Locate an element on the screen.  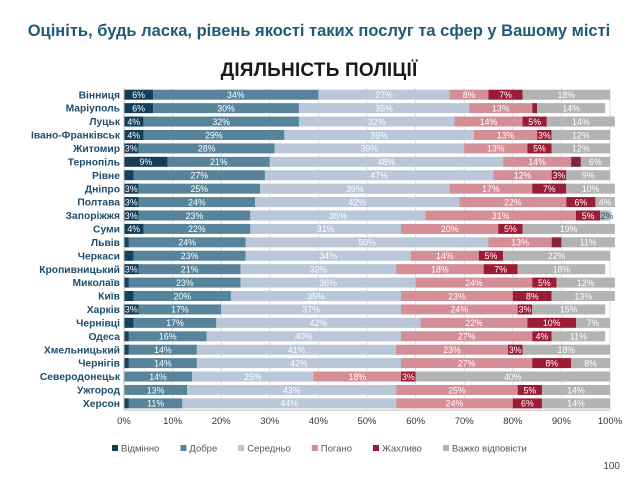
data-label: 42% is located at coordinates (357, 202).